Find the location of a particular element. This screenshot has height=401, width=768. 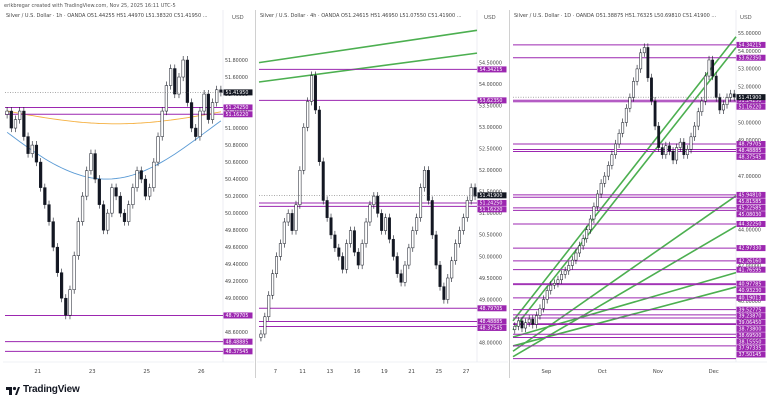

moving-average-blue is located at coordinates (114, 150).